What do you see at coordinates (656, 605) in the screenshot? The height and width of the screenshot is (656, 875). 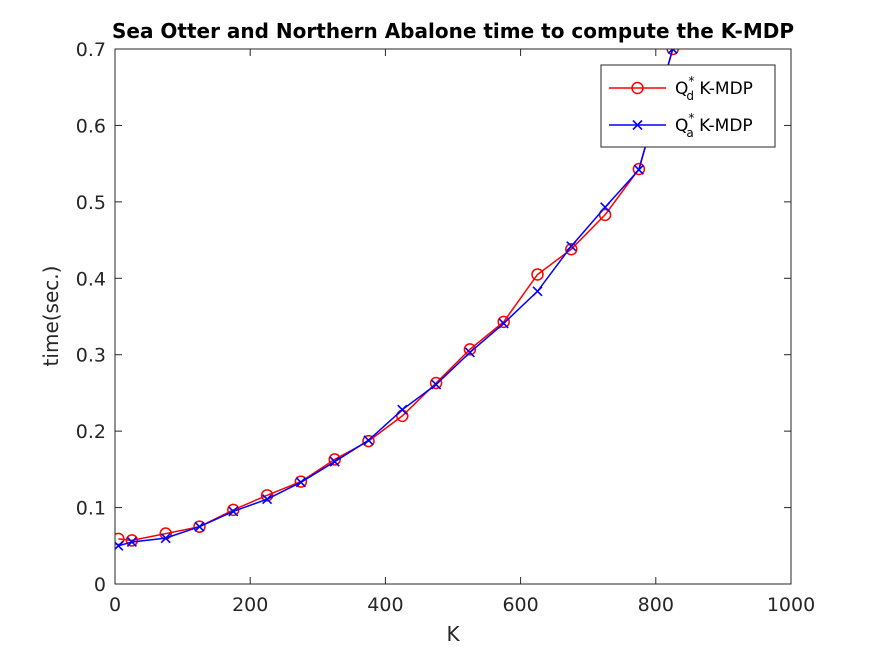 I see `x-tick-label: 800` at bounding box center [656, 605].